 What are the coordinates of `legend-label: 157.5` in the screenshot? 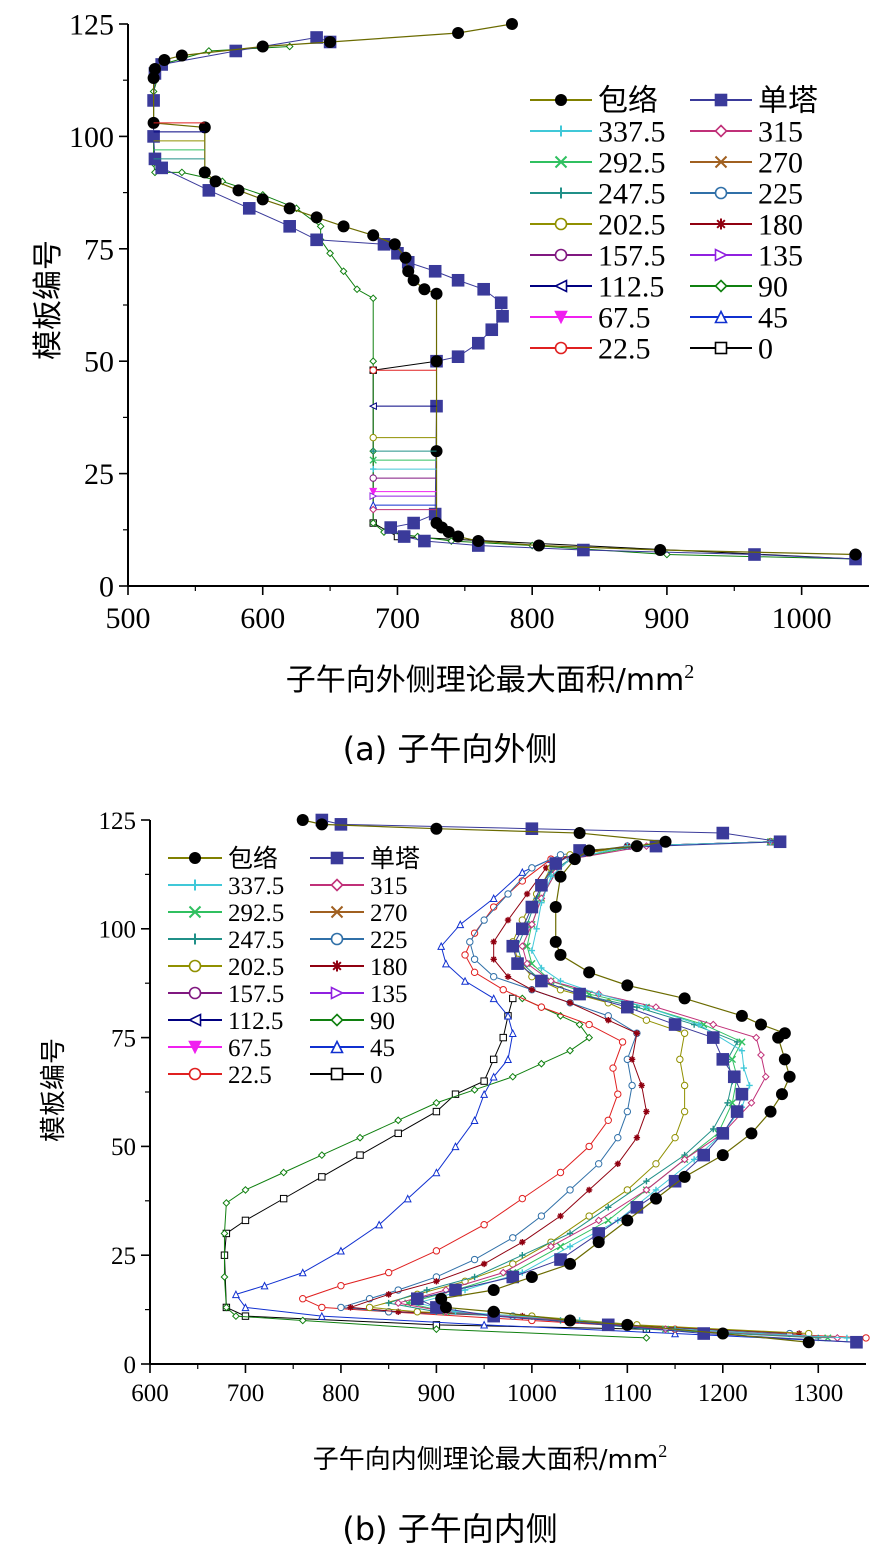 It's located at (632, 256).